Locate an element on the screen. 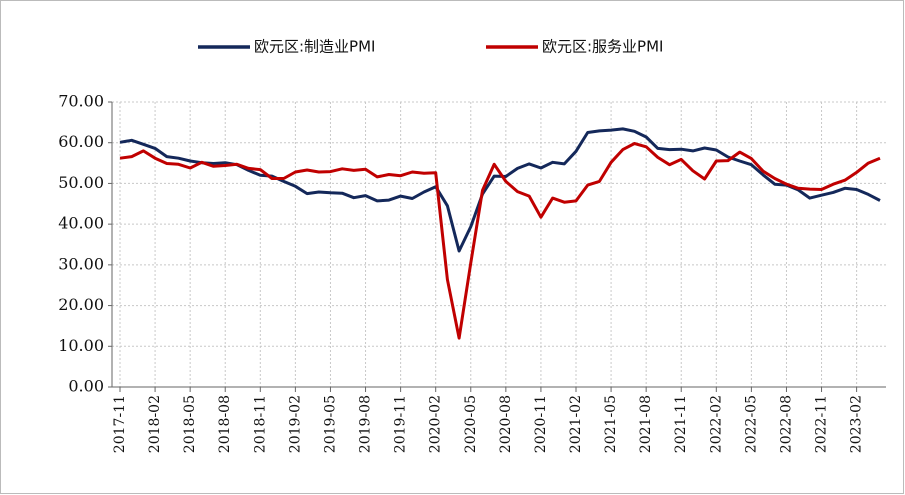  x-tick-label: 2023-02 is located at coordinates (857, 424).